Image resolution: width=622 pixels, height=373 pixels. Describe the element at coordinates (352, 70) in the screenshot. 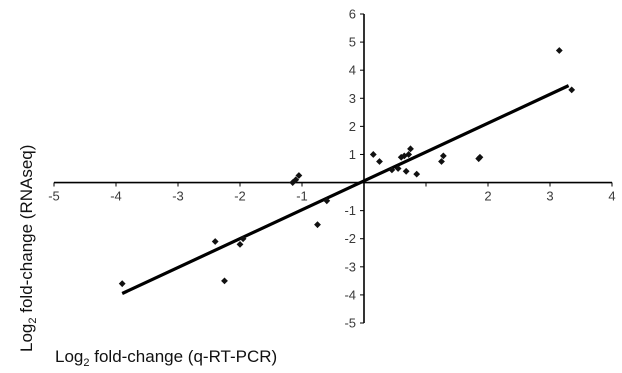

I see `y-tick-label: 4` at that location.